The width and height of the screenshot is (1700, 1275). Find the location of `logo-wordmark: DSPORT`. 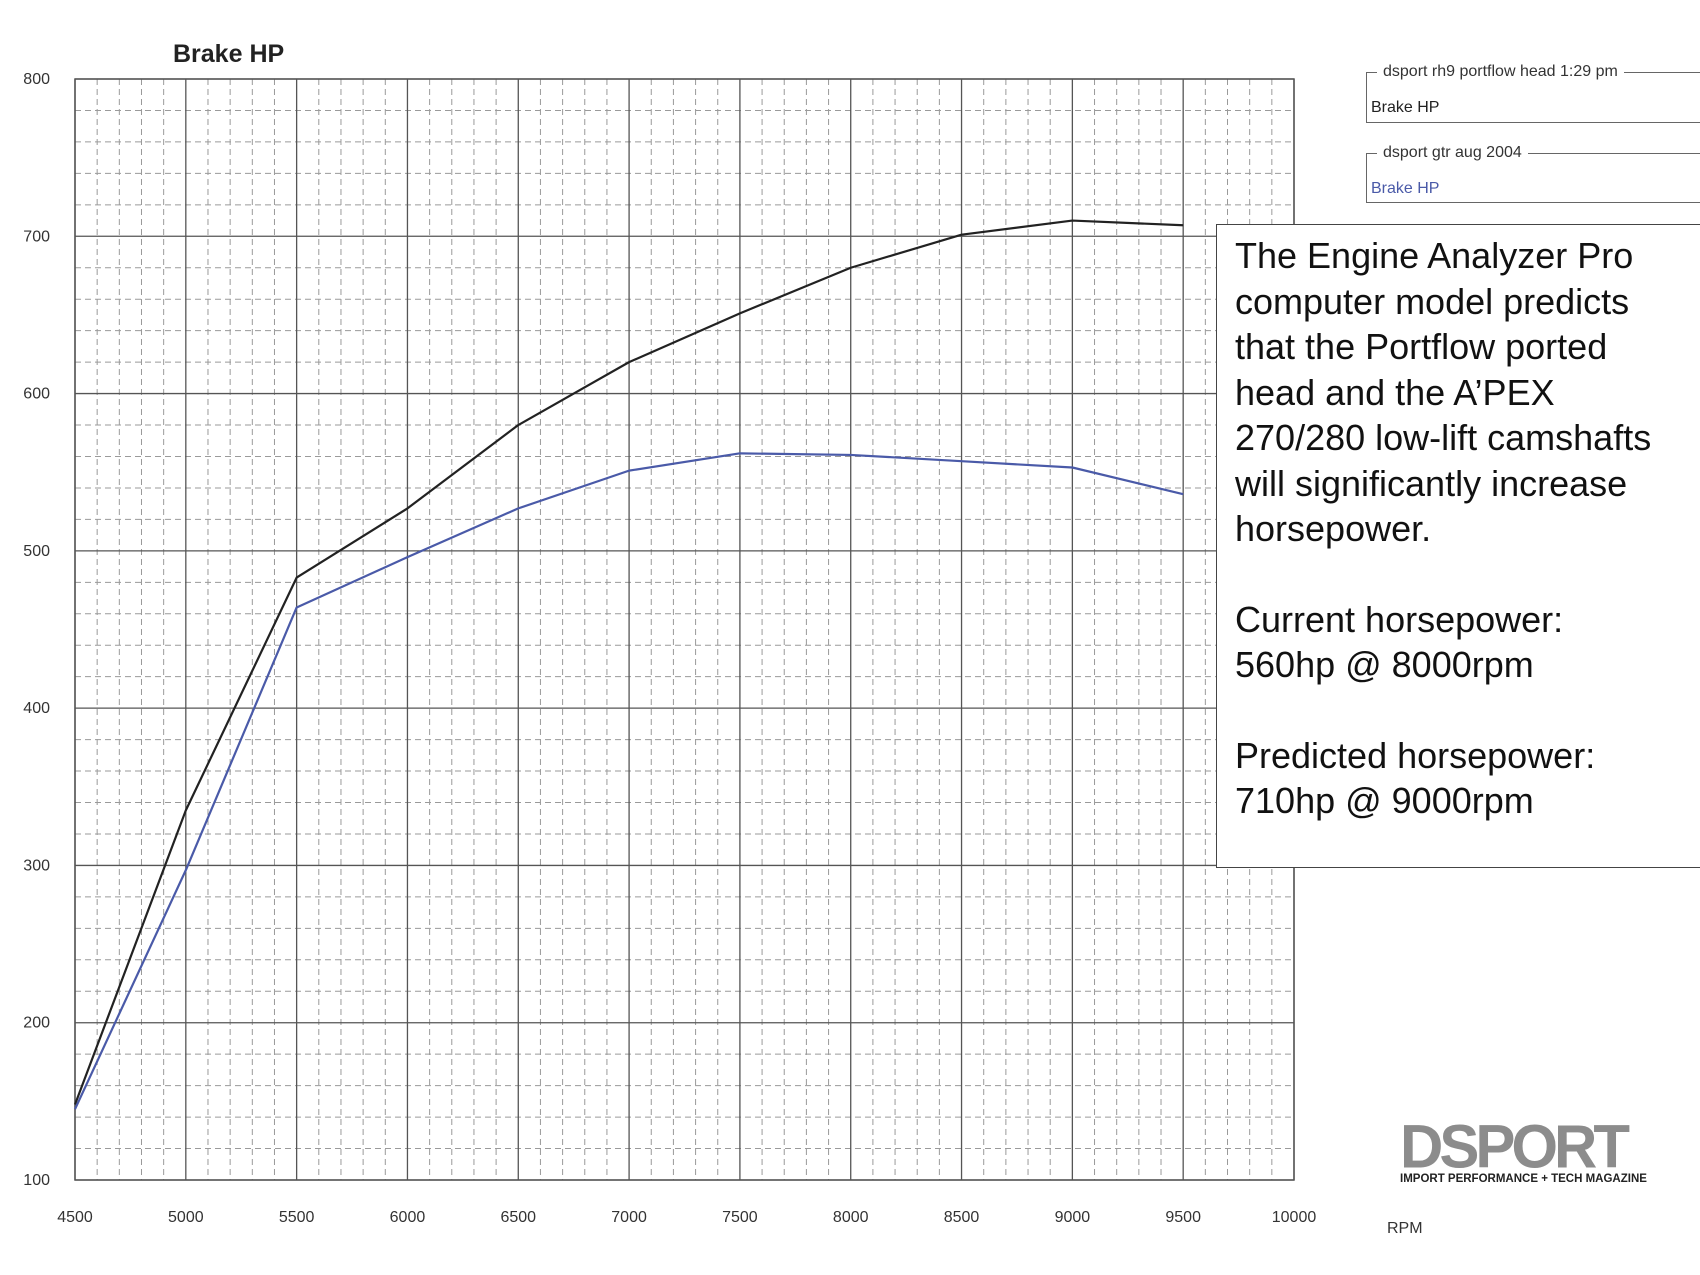

logo-wordmark: DSPORT is located at coordinates (1515, 1146).